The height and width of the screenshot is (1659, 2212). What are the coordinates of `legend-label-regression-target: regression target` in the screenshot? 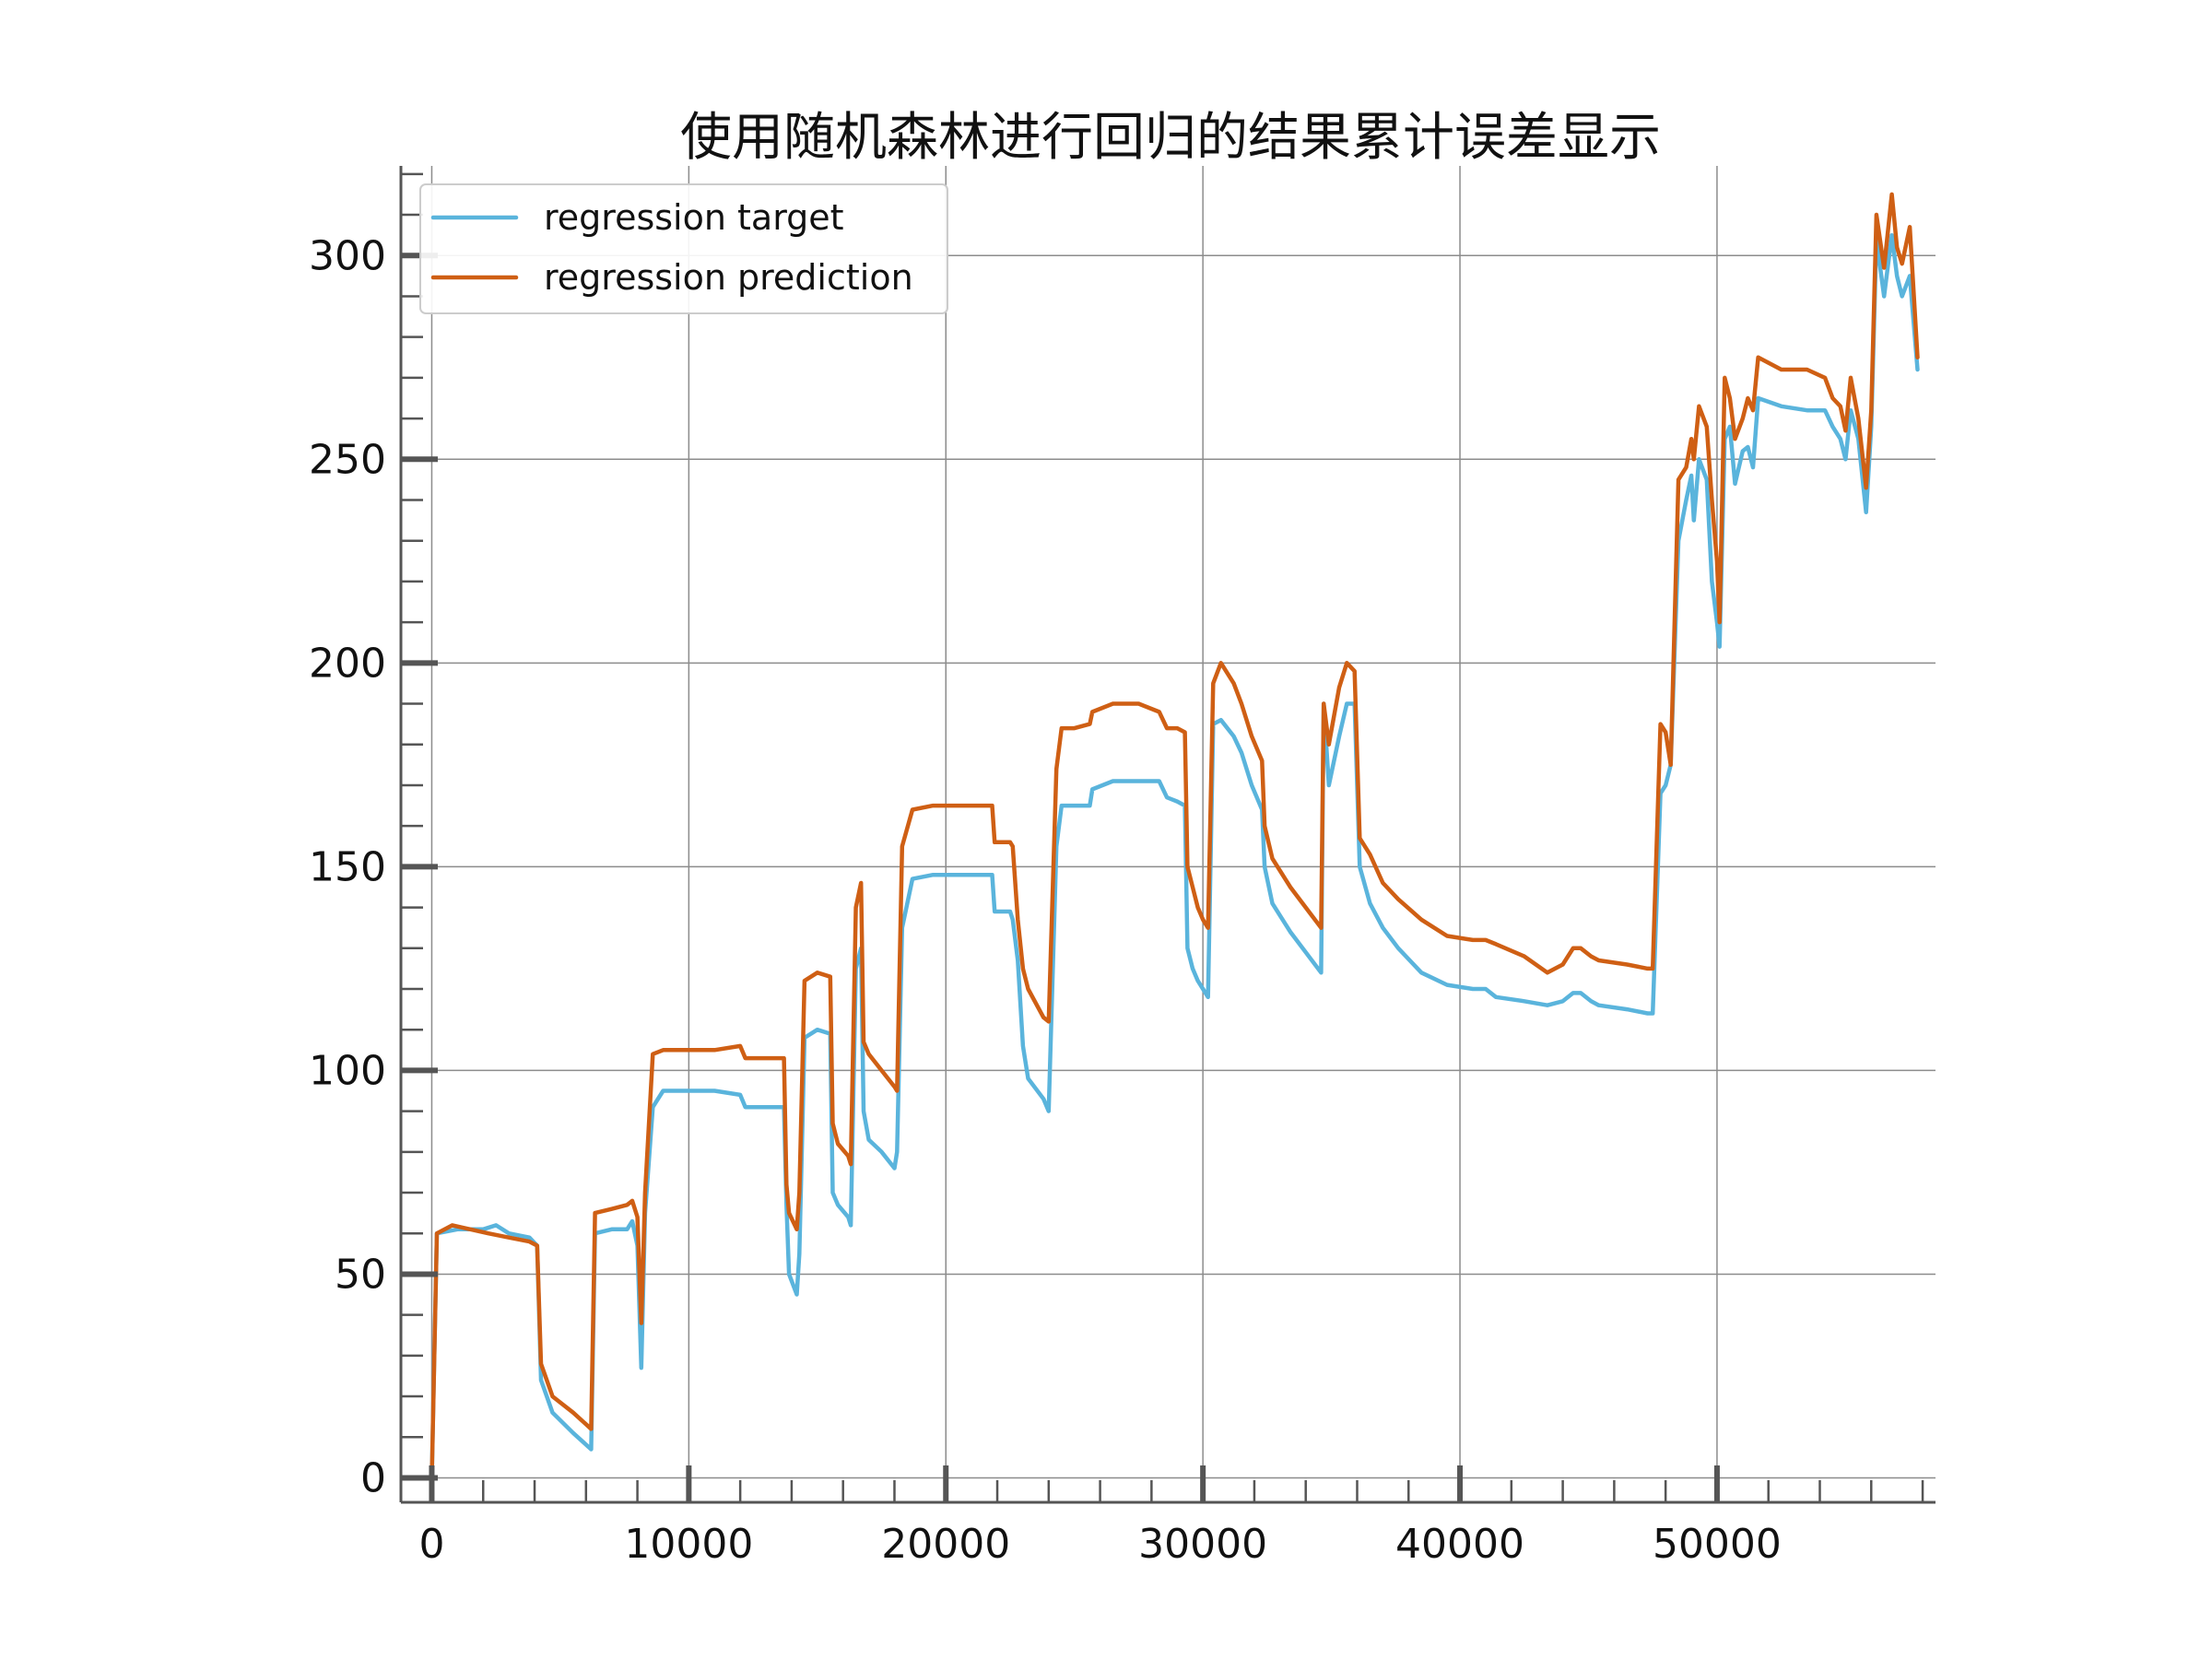 It's located at (694, 217).